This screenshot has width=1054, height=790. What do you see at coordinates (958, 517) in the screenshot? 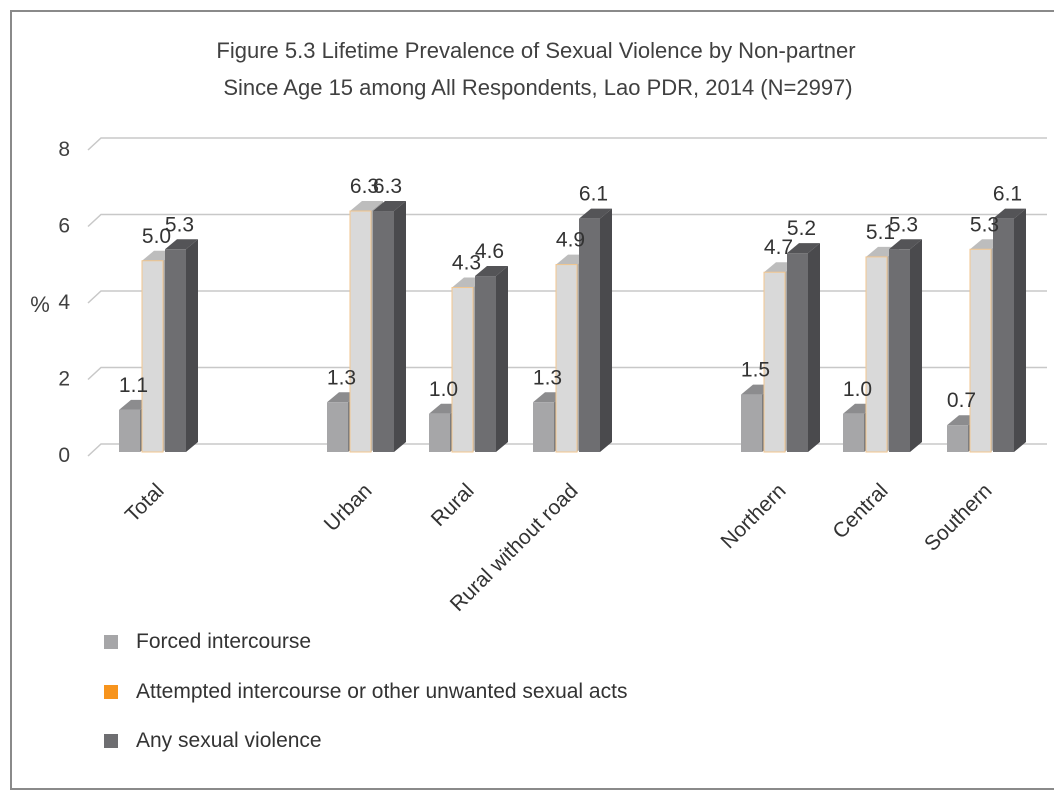
I see `category-label: Southern` at bounding box center [958, 517].